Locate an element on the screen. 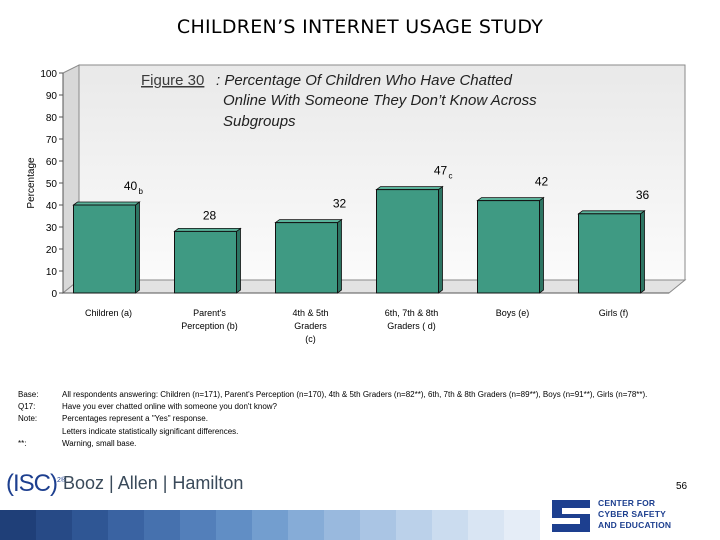  slide-title: CHILDREN’S INTERNET USAGE STUDY is located at coordinates (360, 27).